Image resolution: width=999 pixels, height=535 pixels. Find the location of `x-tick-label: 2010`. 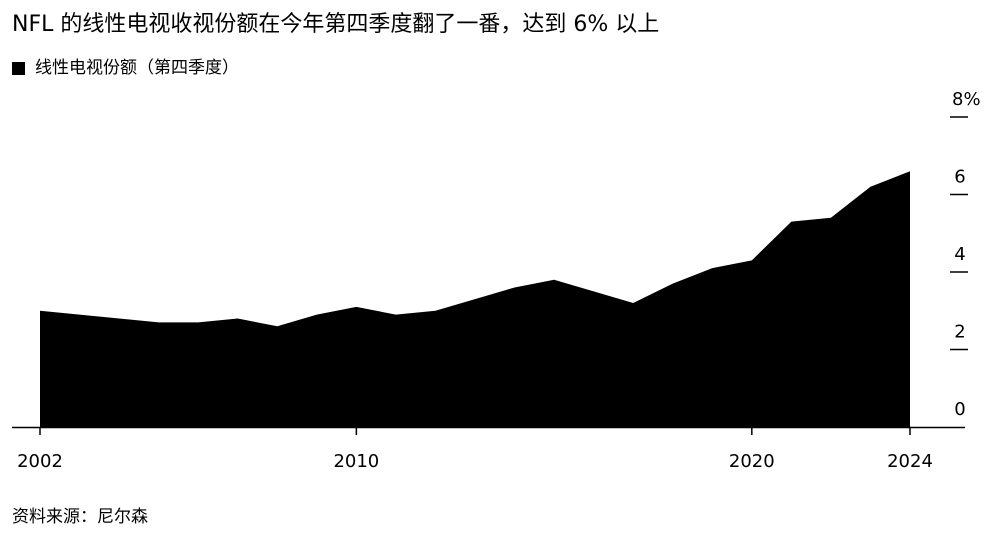

x-tick-label: 2010 is located at coordinates (356, 461).